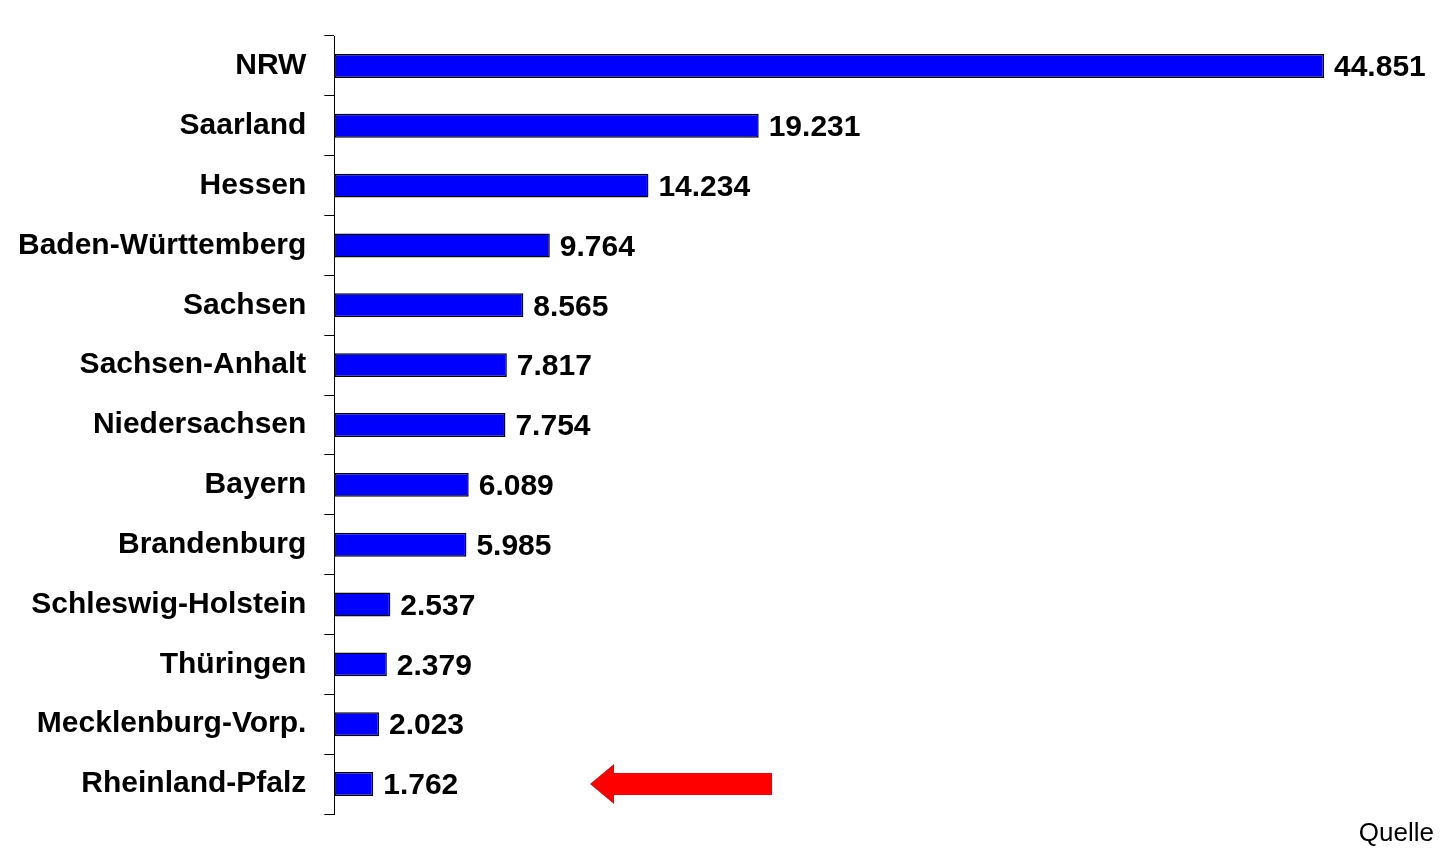 The image size is (1442, 850). What do you see at coordinates (199, 423) in the screenshot?
I see `y-tick-label: Niedersachsen` at bounding box center [199, 423].